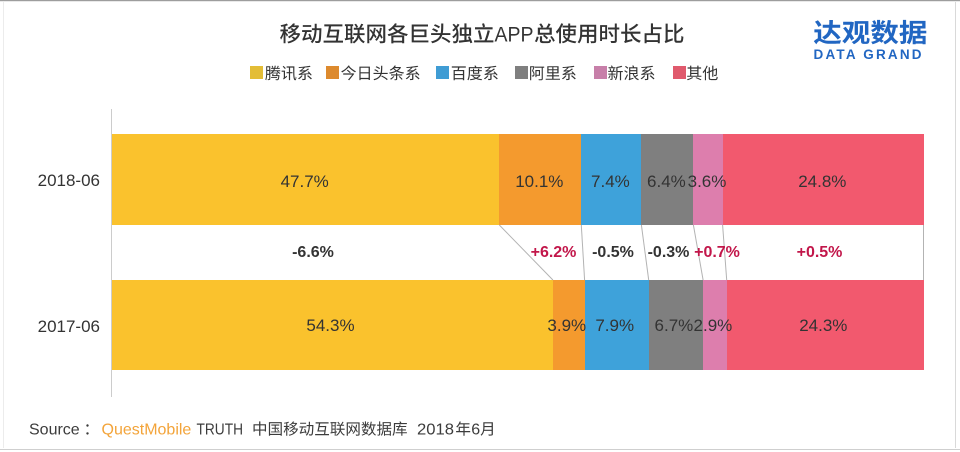 Image resolution: width=960 pixels, height=452 pixels. What do you see at coordinates (220, 430) in the screenshot?
I see `svg-text: TRUTH` at bounding box center [220, 430].